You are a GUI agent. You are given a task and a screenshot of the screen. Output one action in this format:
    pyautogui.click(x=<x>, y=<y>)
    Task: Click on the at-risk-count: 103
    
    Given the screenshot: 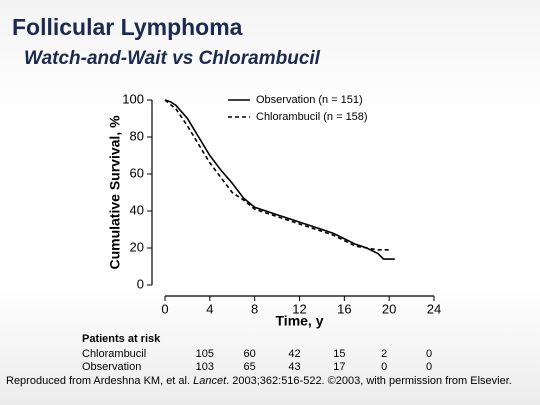 What is the action you would take?
    pyautogui.click(x=205, y=367)
    